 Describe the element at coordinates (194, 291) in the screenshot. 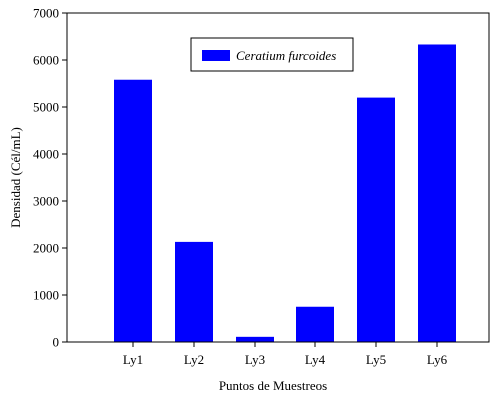

I see `bar-ly2` at that location.